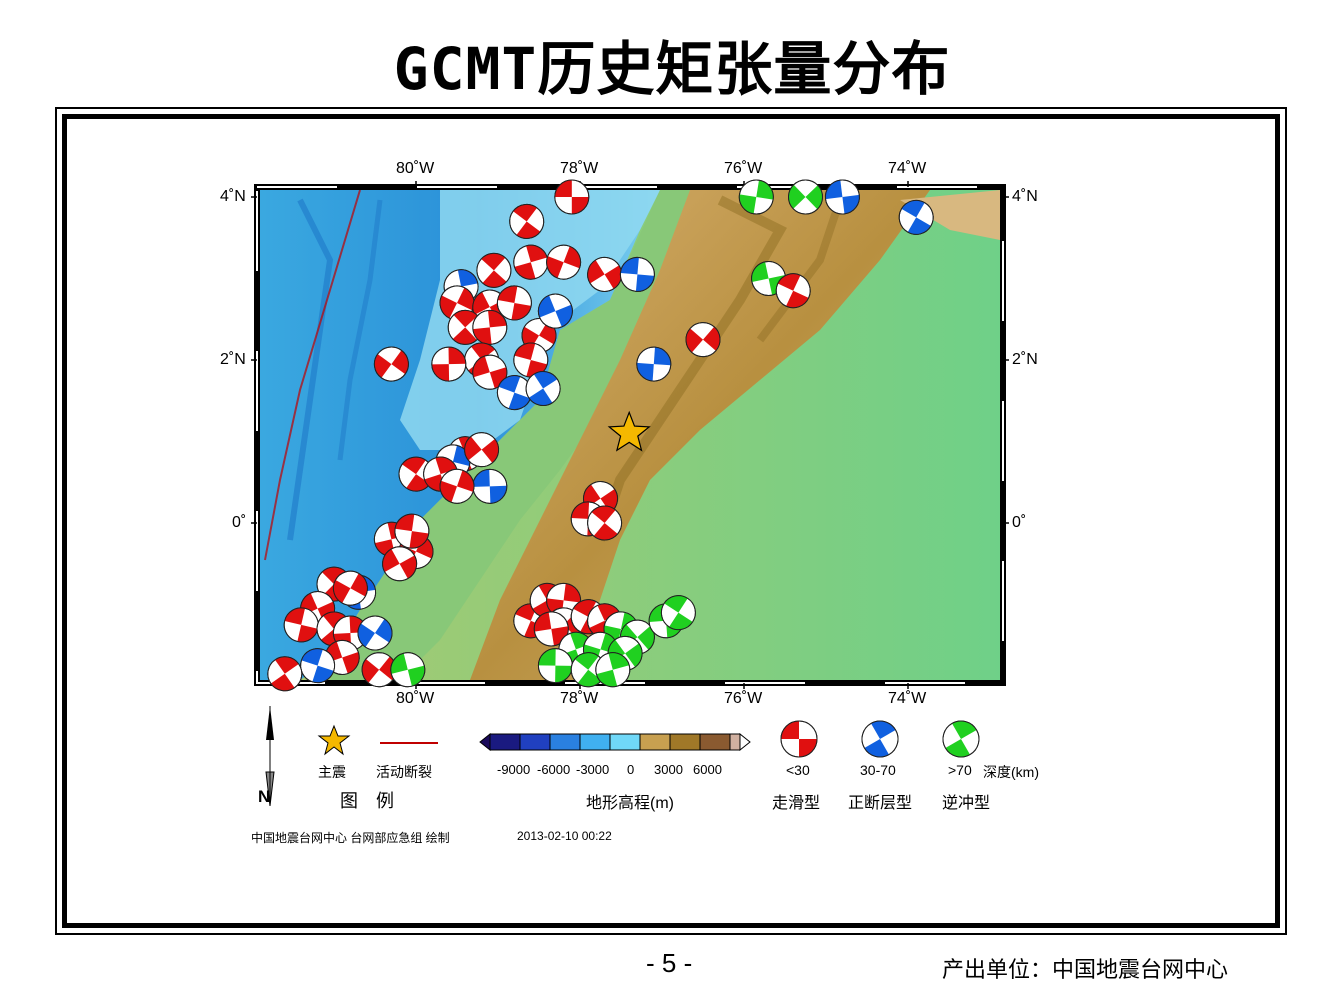 The width and height of the screenshot is (1344, 1008). Describe the element at coordinates (960, 770) in the screenshot. I see `depth-label-deep: >70` at that location.